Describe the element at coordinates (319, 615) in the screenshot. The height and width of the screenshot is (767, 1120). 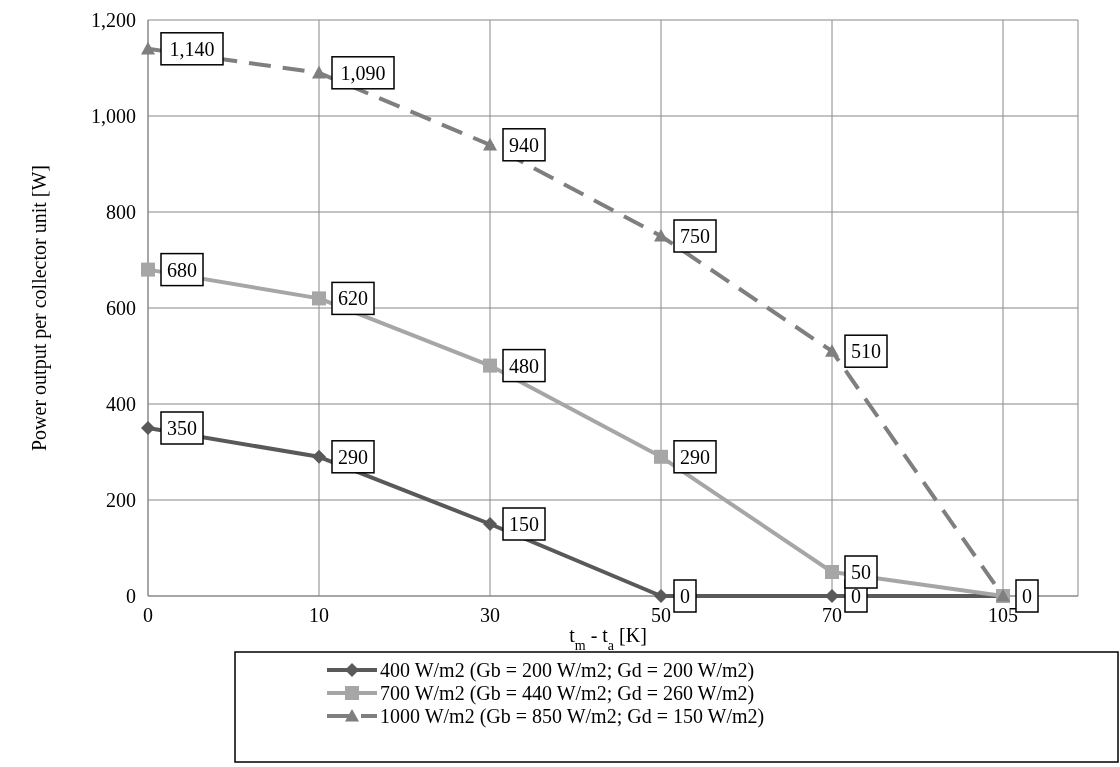
I see `x-tick-label: 10` at that location.